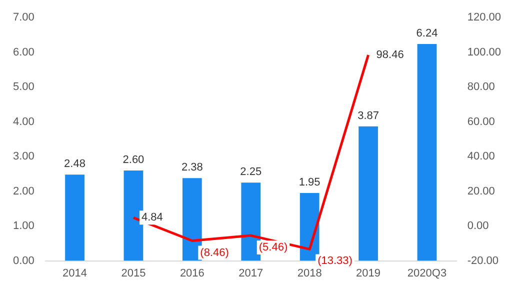  What do you see at coordinates (23, 18) in the screenshot?
I see `y-tick-label: 7.00` at bounding box center [23, 18].